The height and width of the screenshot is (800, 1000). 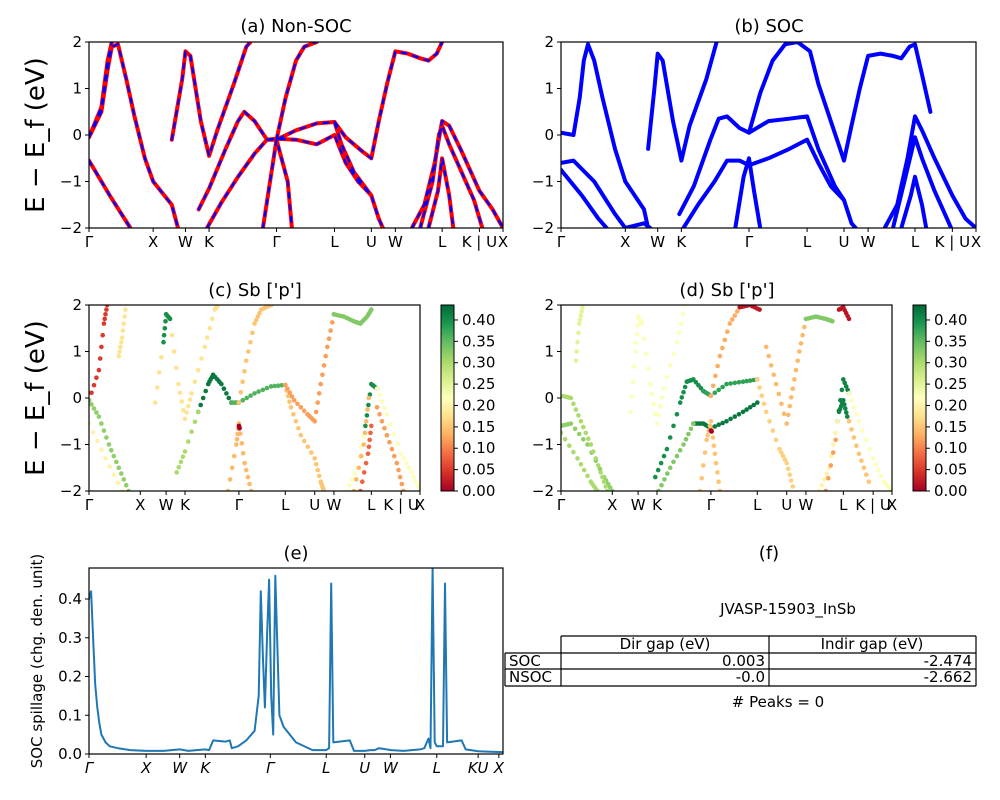 I want to click on y-tick-label: 2, so click(x=549, y=42).